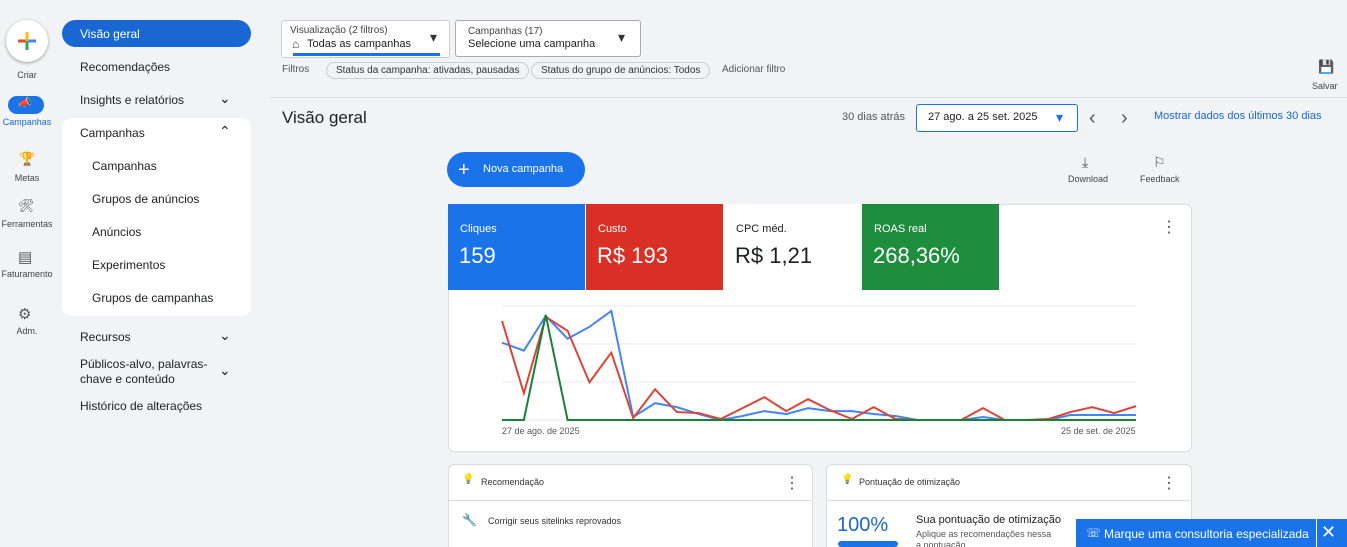 The image size is (1347, 547). What do you see at coordinates (25, 314) in the screenshot?
I see `icon: ⚙` at bounding box center [25, 314].